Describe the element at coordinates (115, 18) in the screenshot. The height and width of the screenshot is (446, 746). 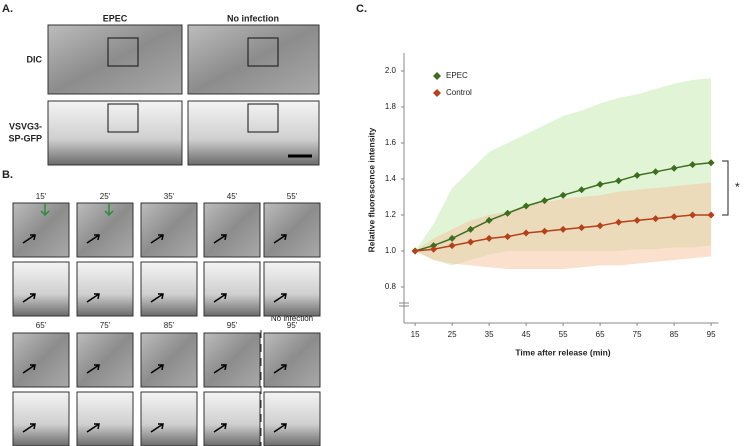
I see `column-header: EPEC` at that location.